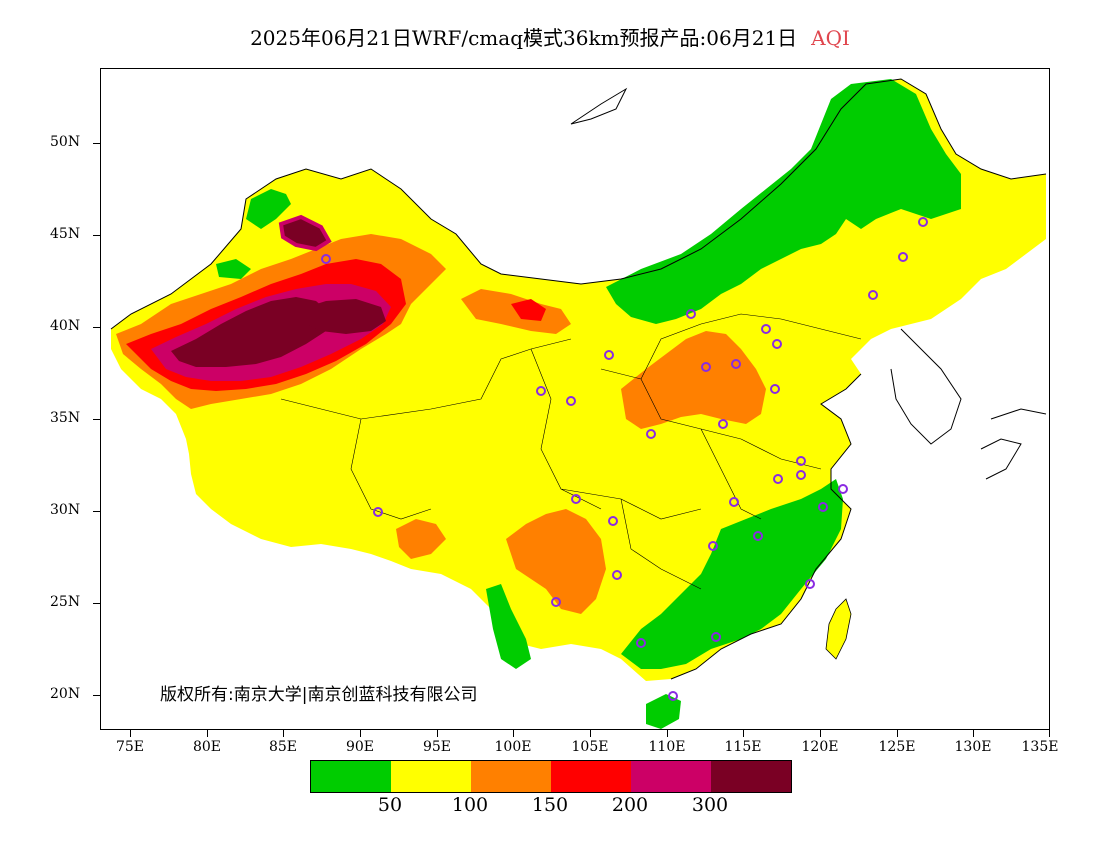  Describe the element at coordinates (528, 310) in the screenshot. I see `gansu-red-patch` at that location.